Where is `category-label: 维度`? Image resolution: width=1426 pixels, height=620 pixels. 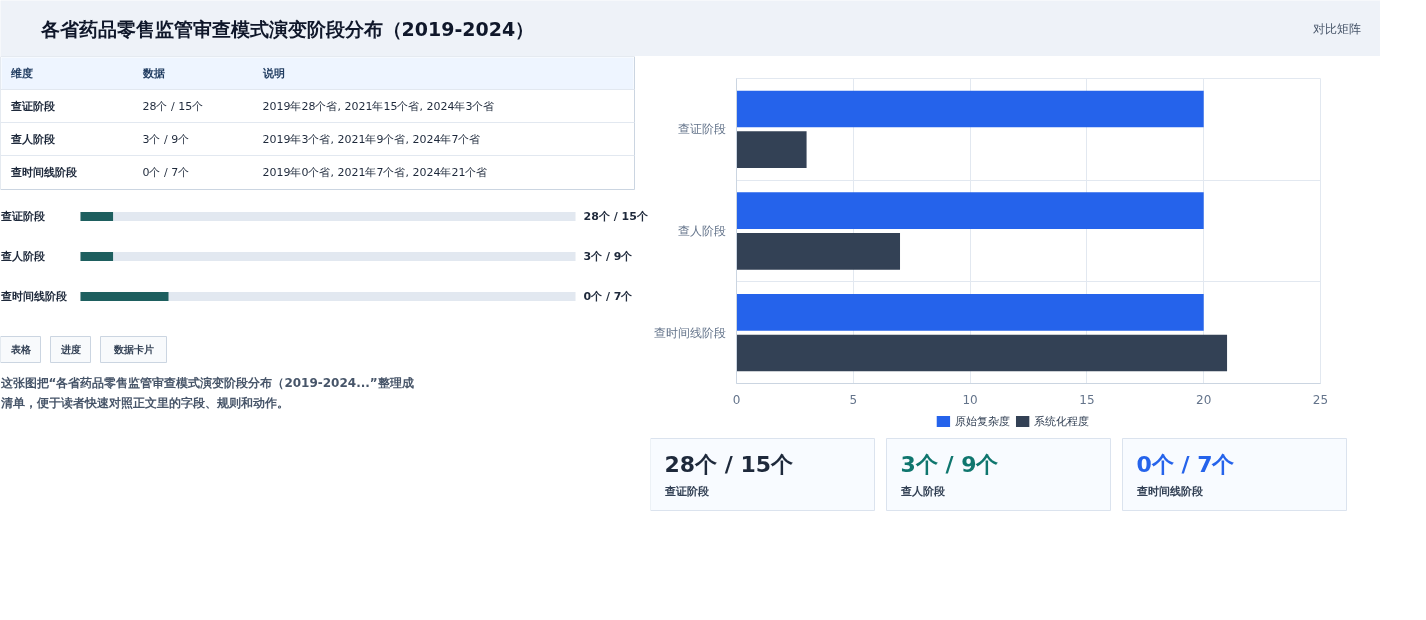
category-label: 维度 is located at coordinates (21, 73).